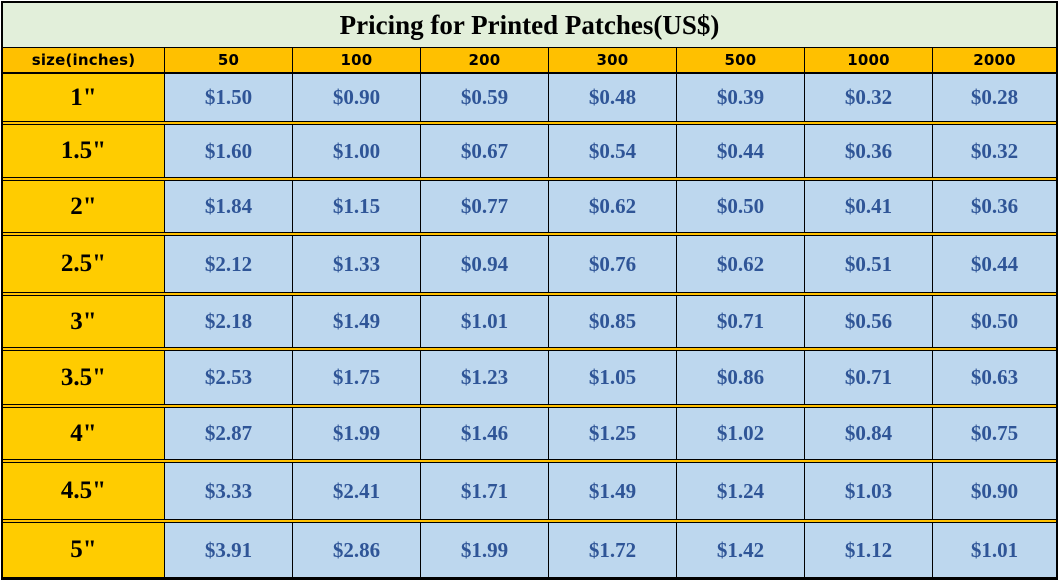  I want to click on price-cell: $2.12, so click(229, 264).